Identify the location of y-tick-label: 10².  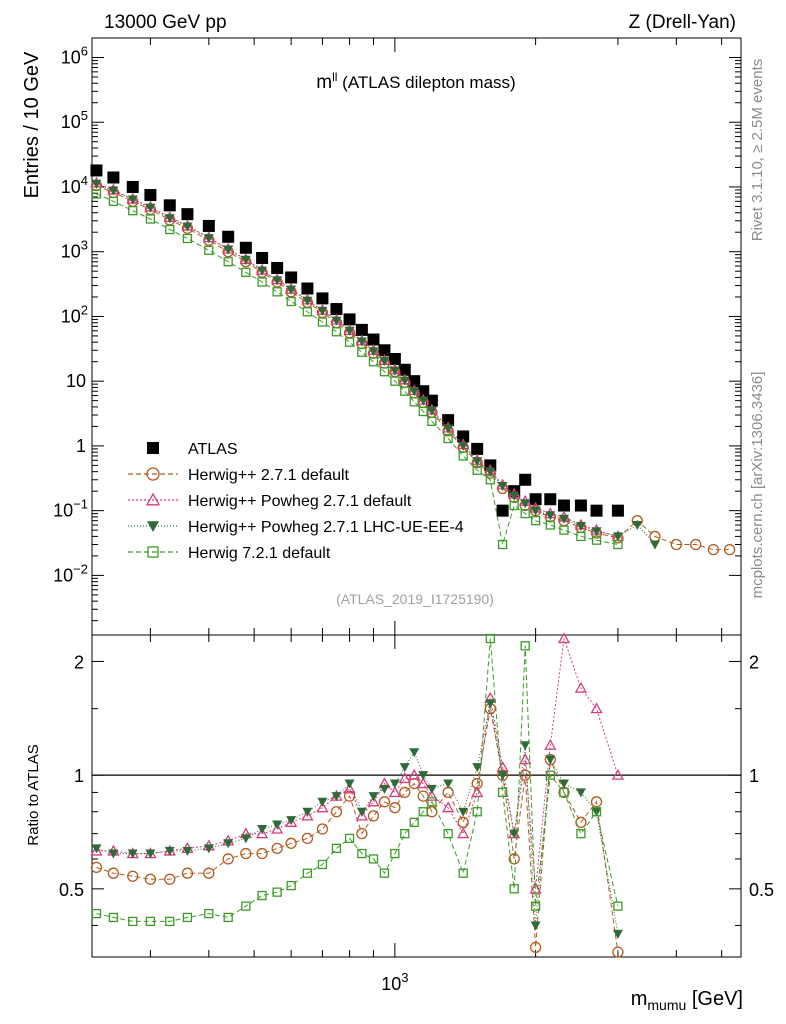
(74, 314).